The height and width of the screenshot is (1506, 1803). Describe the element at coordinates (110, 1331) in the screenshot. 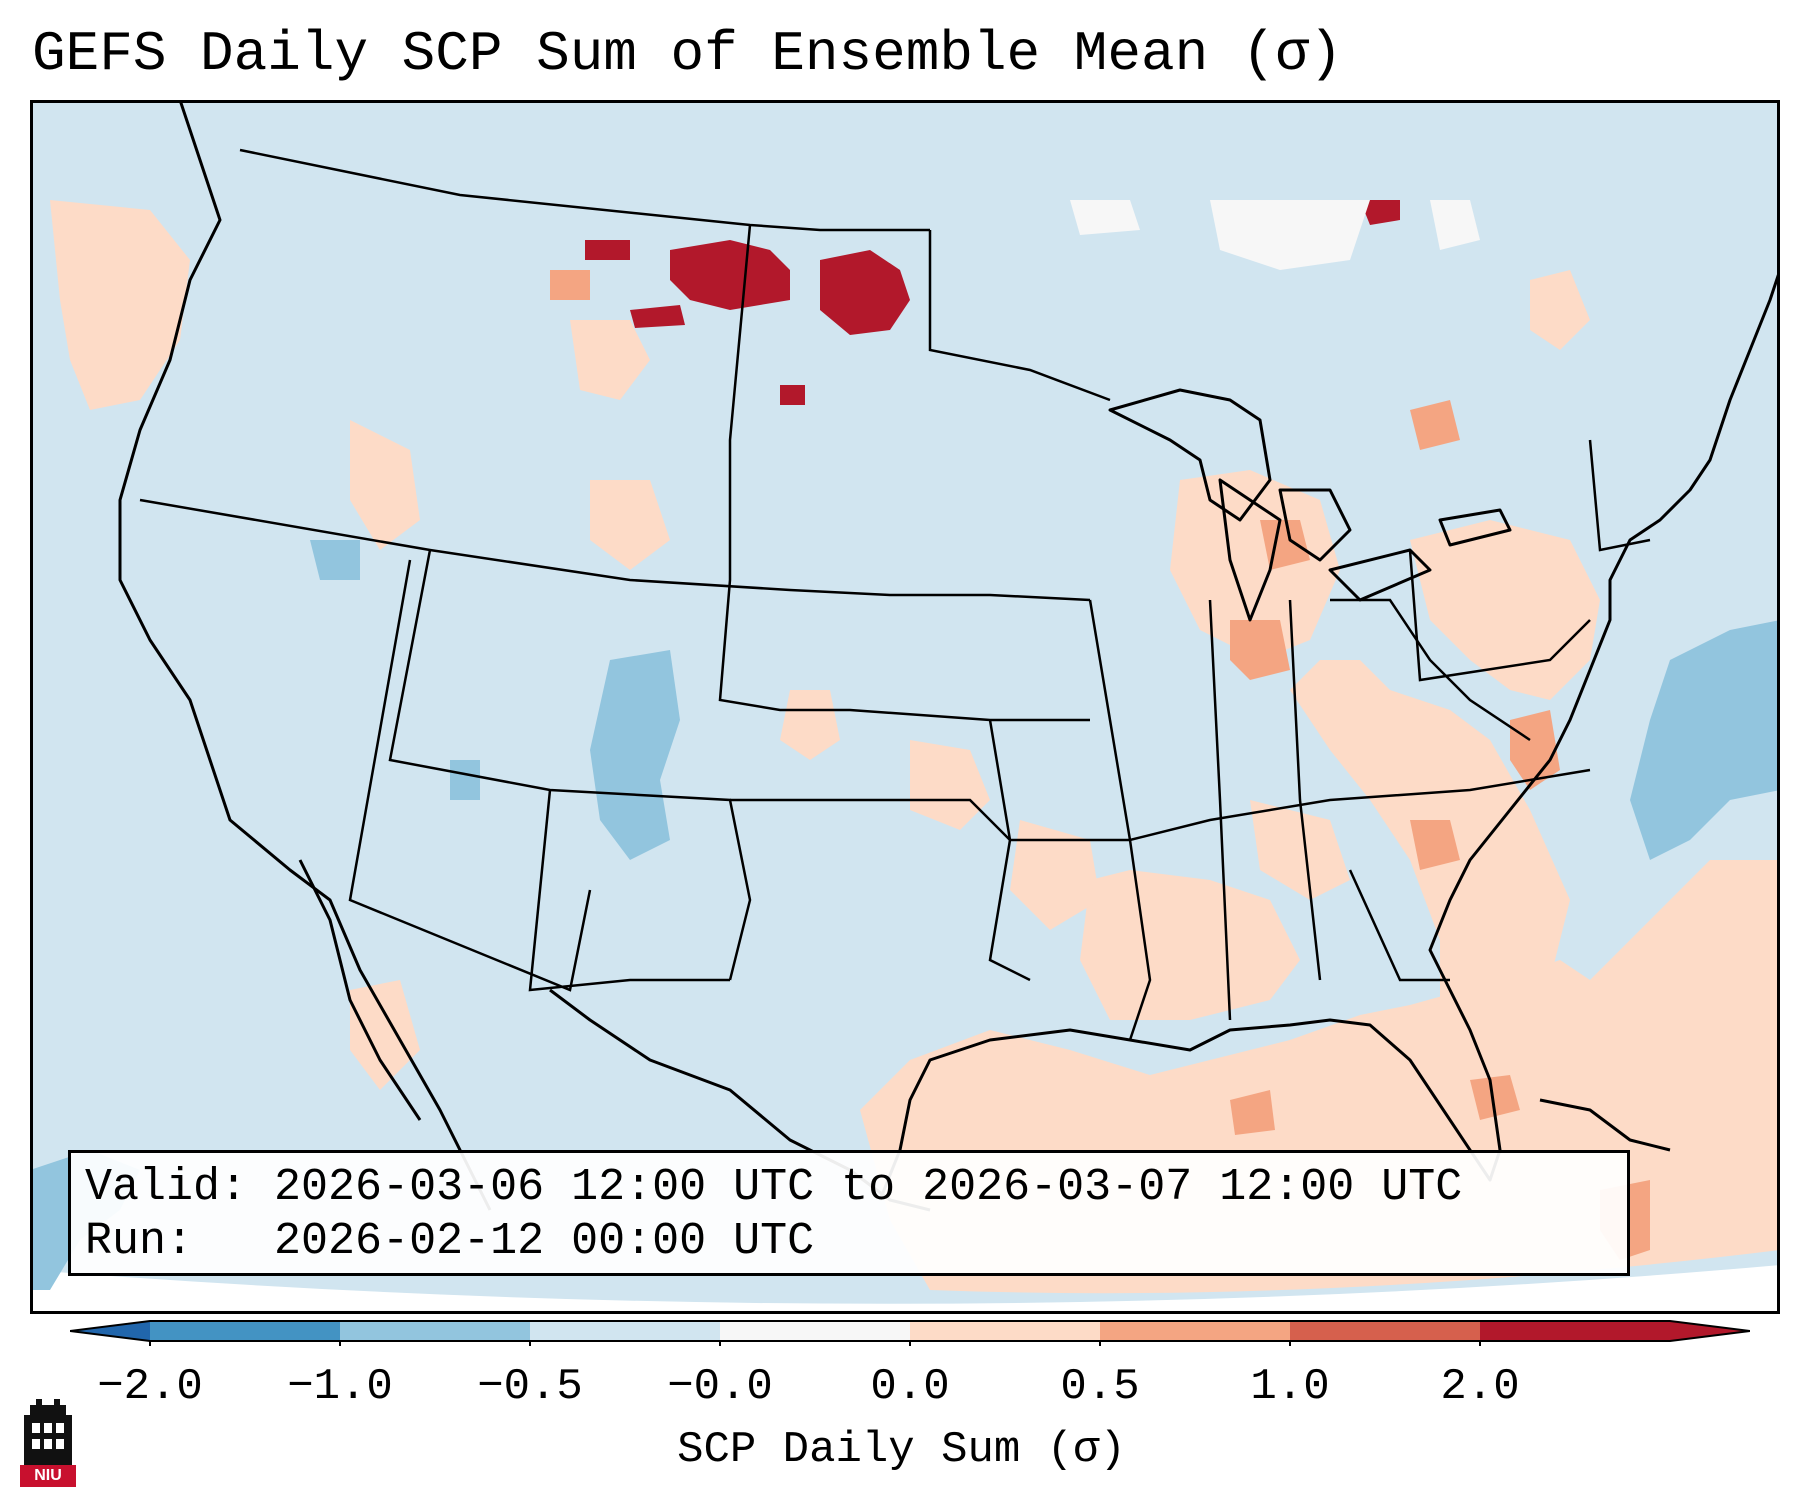

I see `colorbar-under-arrow` at that location.